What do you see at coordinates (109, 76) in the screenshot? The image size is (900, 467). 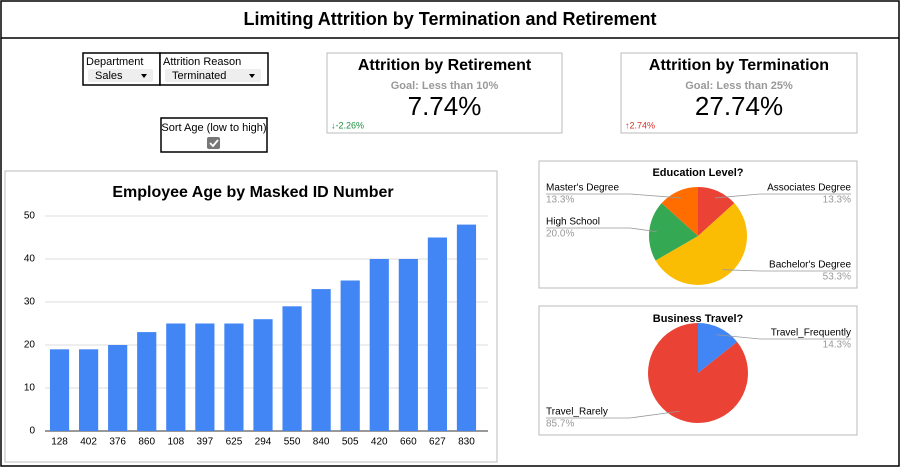 I see `dropdown-value: Sales` at bounding box center [109, 76].